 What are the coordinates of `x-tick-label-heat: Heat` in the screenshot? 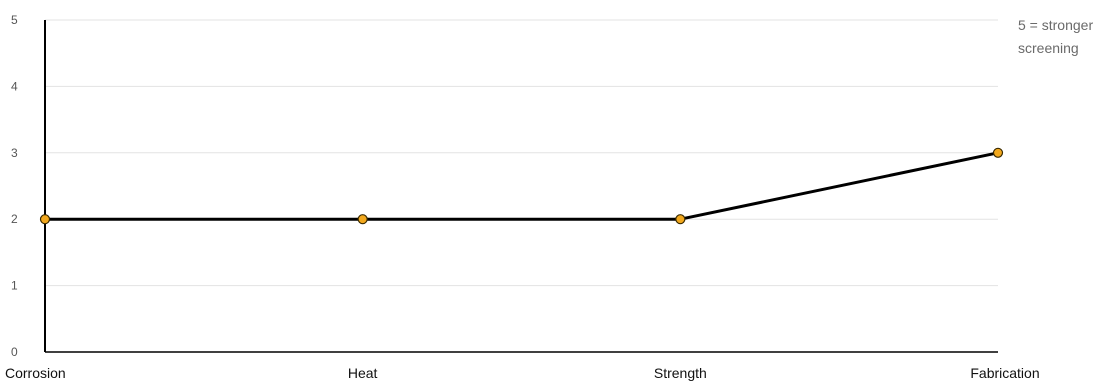 It's located at (363, 373).